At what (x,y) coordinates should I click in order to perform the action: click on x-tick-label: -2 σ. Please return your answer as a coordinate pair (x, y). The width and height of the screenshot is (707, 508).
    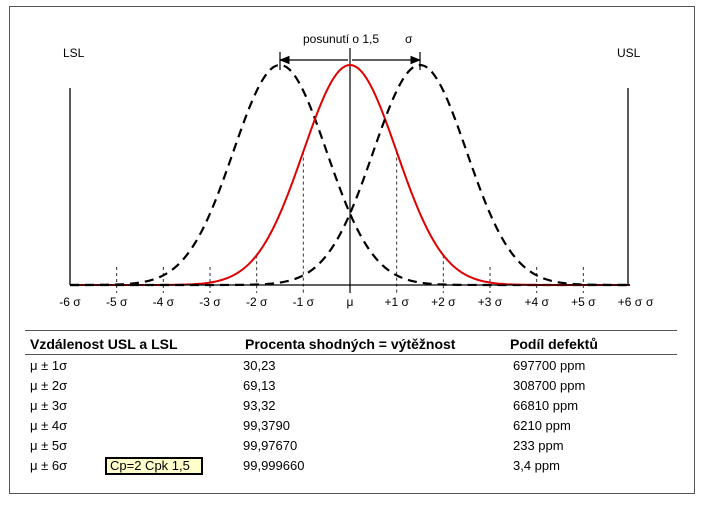
    Looking at the image, I should click on (257, 302).